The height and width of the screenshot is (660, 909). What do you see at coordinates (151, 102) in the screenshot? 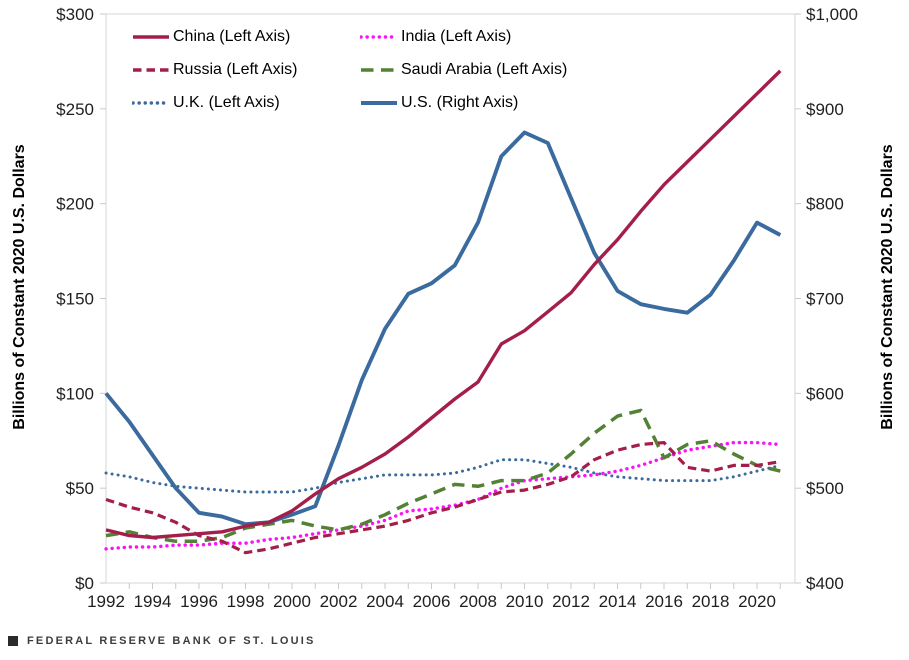
I see `legend-line-sample-uk` at bounding box center [151, 102].